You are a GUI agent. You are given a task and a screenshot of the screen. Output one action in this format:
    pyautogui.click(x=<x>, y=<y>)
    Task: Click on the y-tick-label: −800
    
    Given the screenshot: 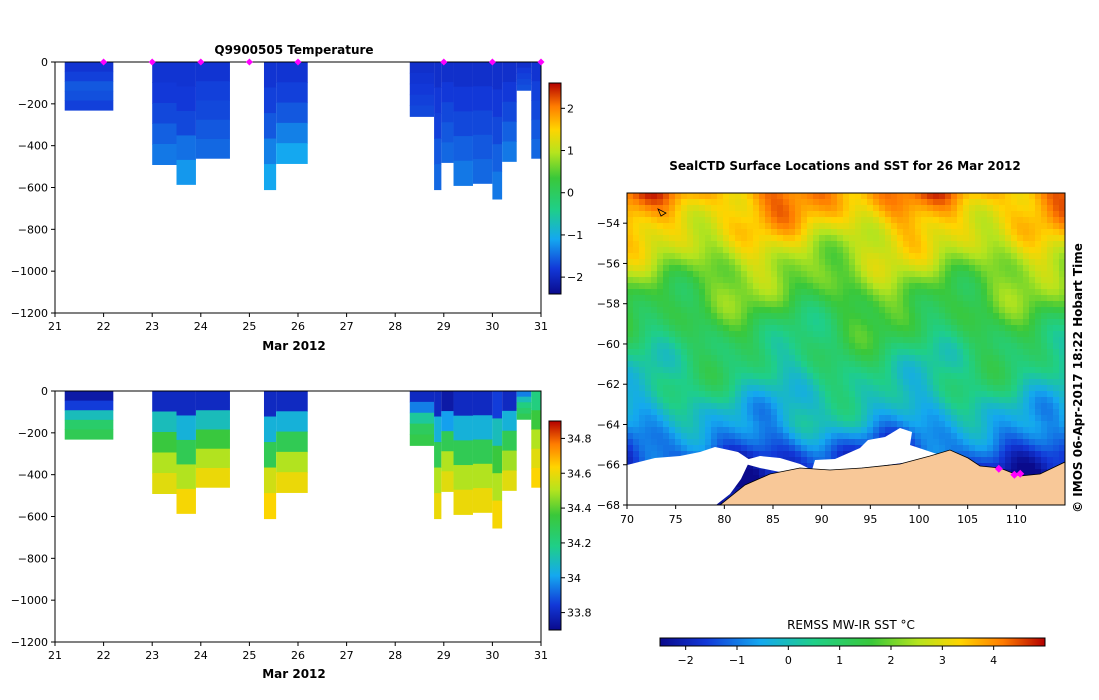 What is the action you would take?
    pyautogui.click(x=33, y=229)
    